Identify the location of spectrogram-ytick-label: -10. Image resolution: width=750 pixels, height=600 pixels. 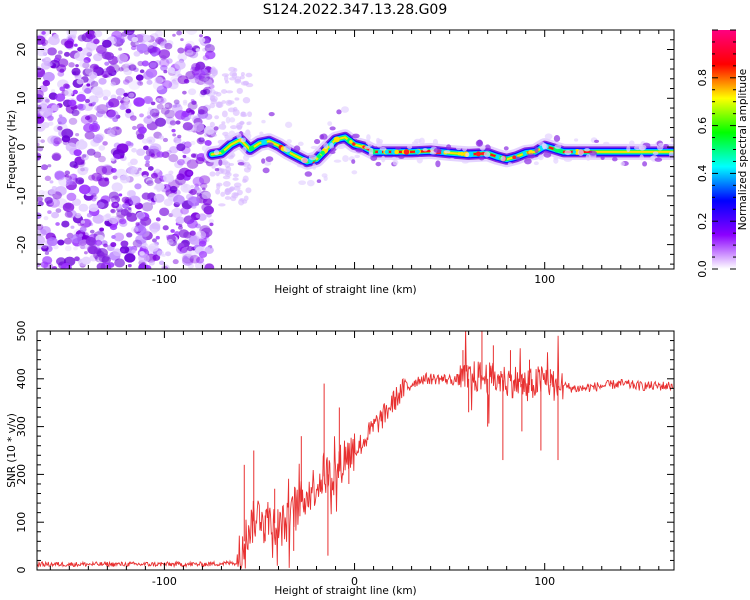
(21, 196).